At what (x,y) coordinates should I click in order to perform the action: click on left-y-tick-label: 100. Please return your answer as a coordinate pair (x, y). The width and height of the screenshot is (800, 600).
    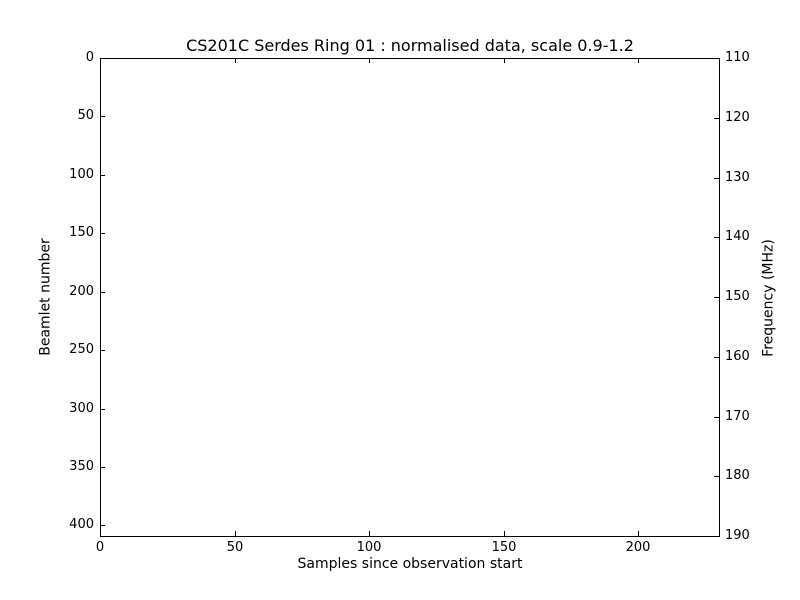
    Looking at the image, I should click on (81, 174).